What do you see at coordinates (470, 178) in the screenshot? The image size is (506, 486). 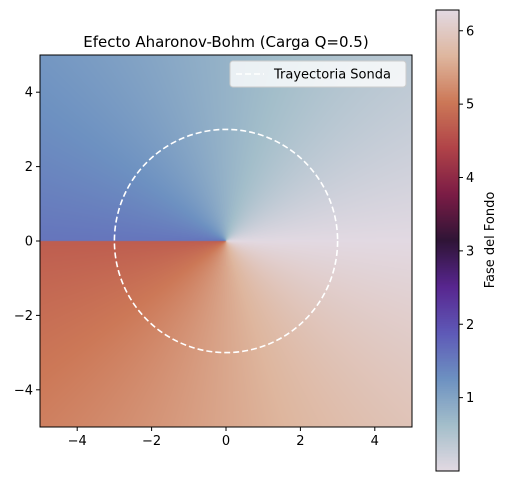 I see `colorbar-tick-label: 4` at bounding box center [470, 178].